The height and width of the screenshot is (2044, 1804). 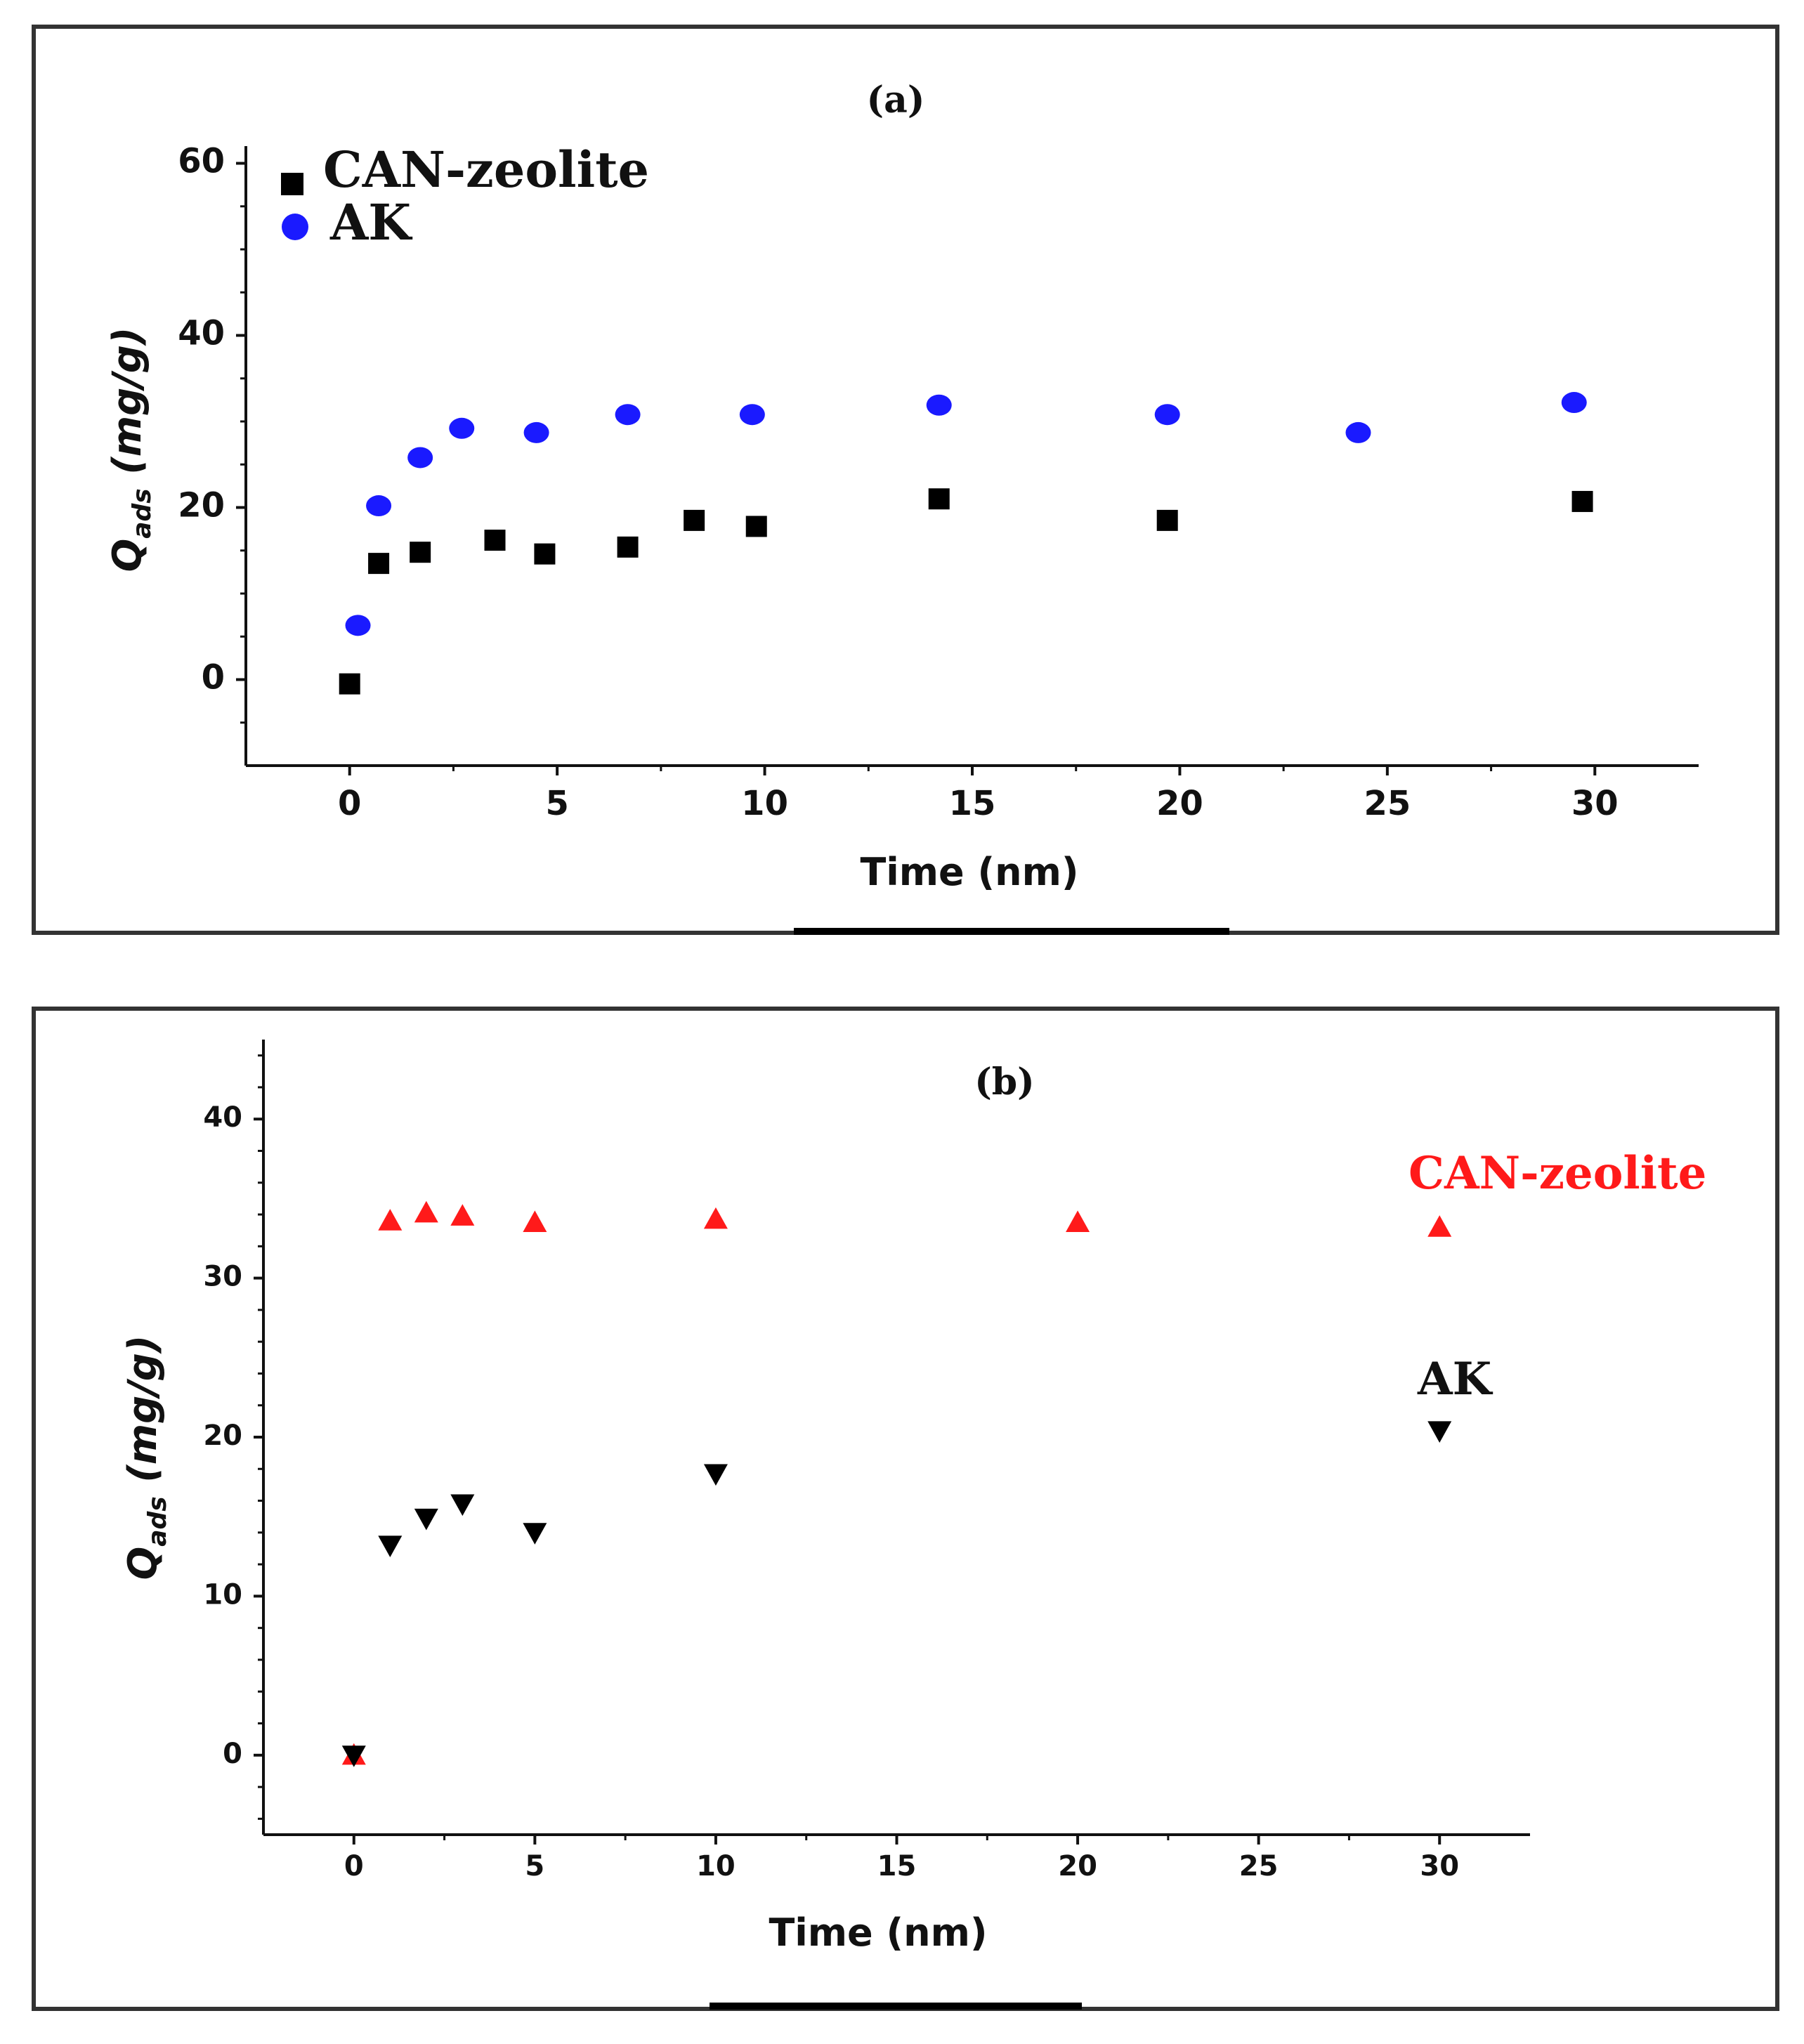 What do you see at coordinates (127, 555) in the screenshot?
I see `panel-a-y-label-main: Q` at bounding box center [127, 555].